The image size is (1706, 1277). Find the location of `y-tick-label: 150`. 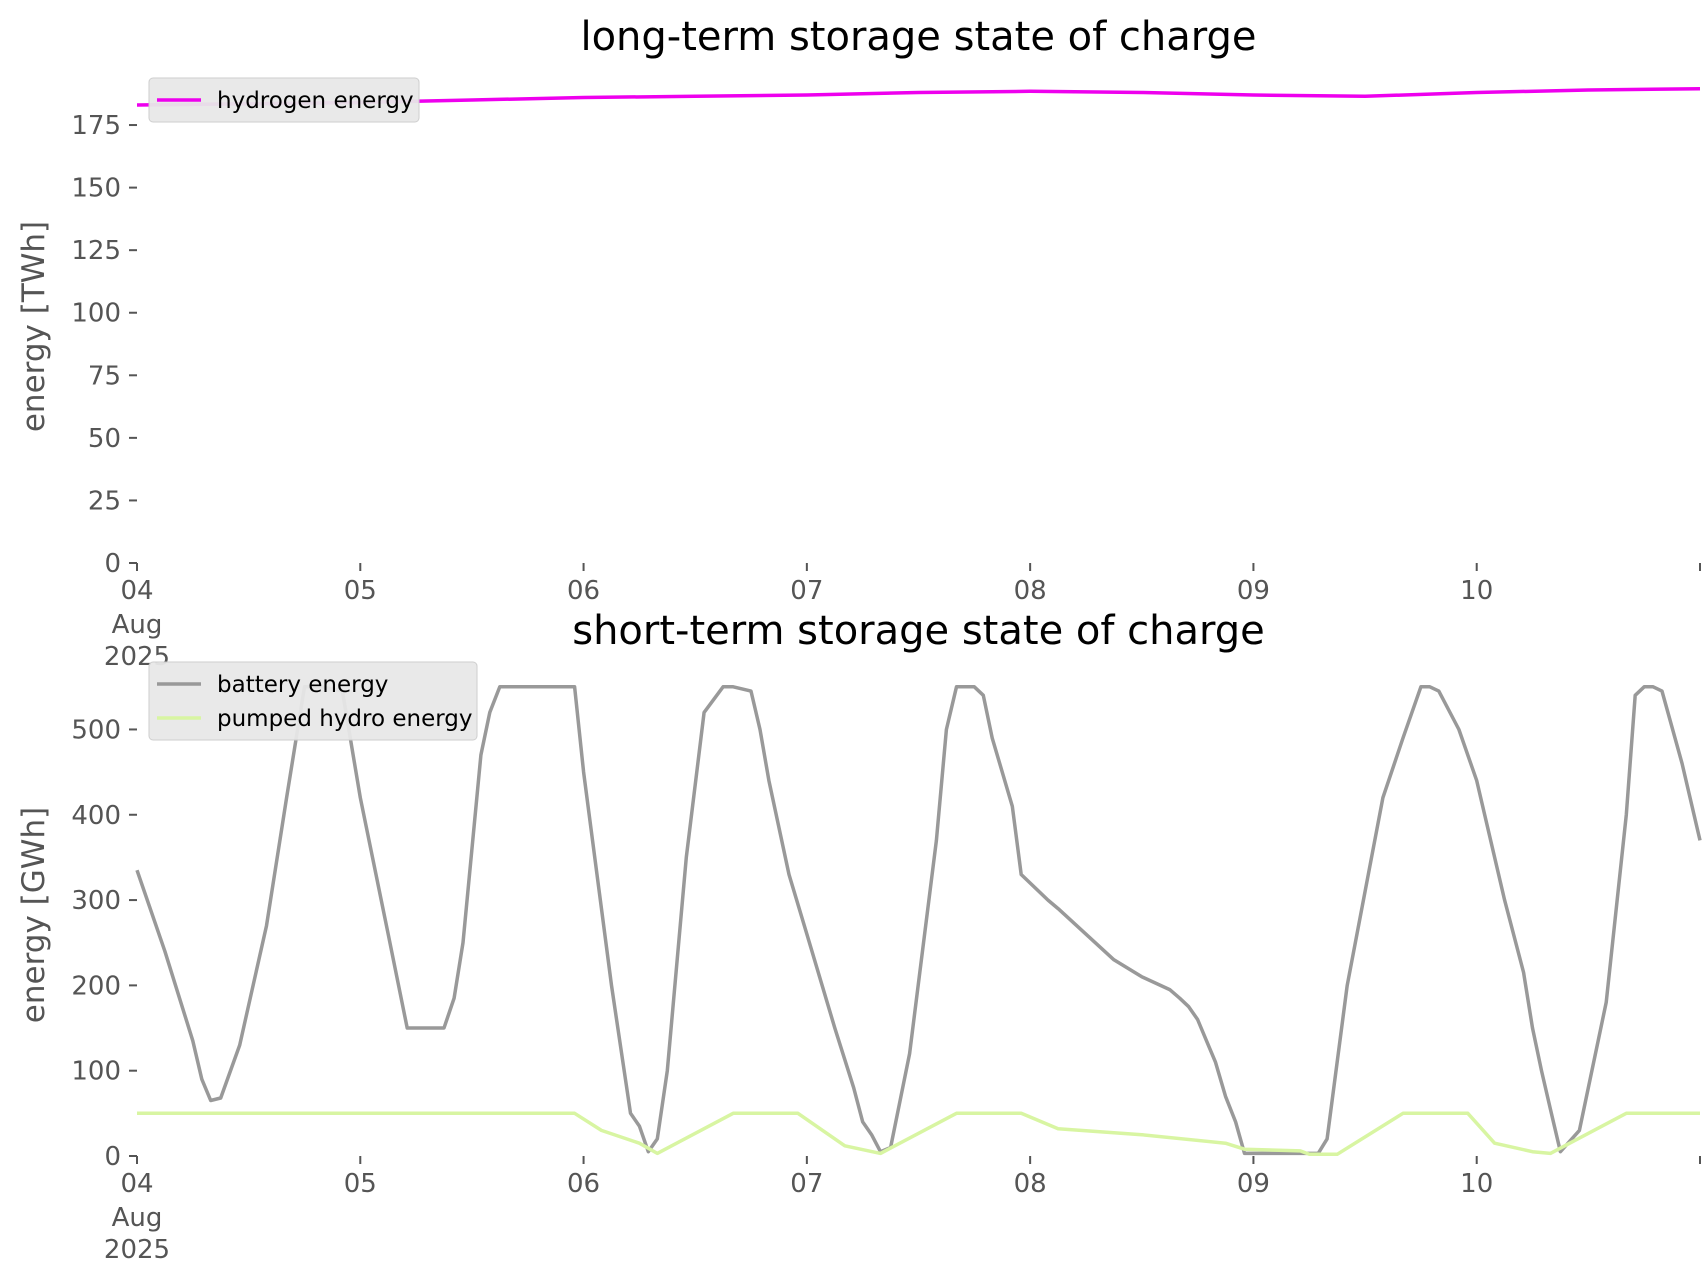

y-tick-label: 150 is located at coordinates (96, 189).